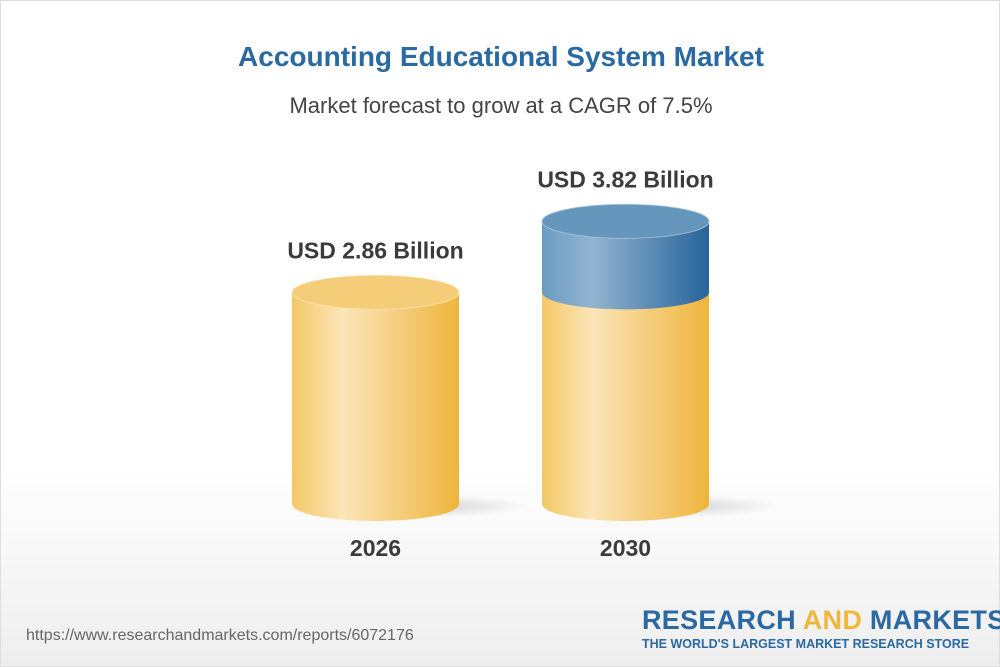 This screenshot has width=1000, height=667. Describe the element at coordinates (625, 221) in the screenshot. I see `cylinder-top-growth` at that location.